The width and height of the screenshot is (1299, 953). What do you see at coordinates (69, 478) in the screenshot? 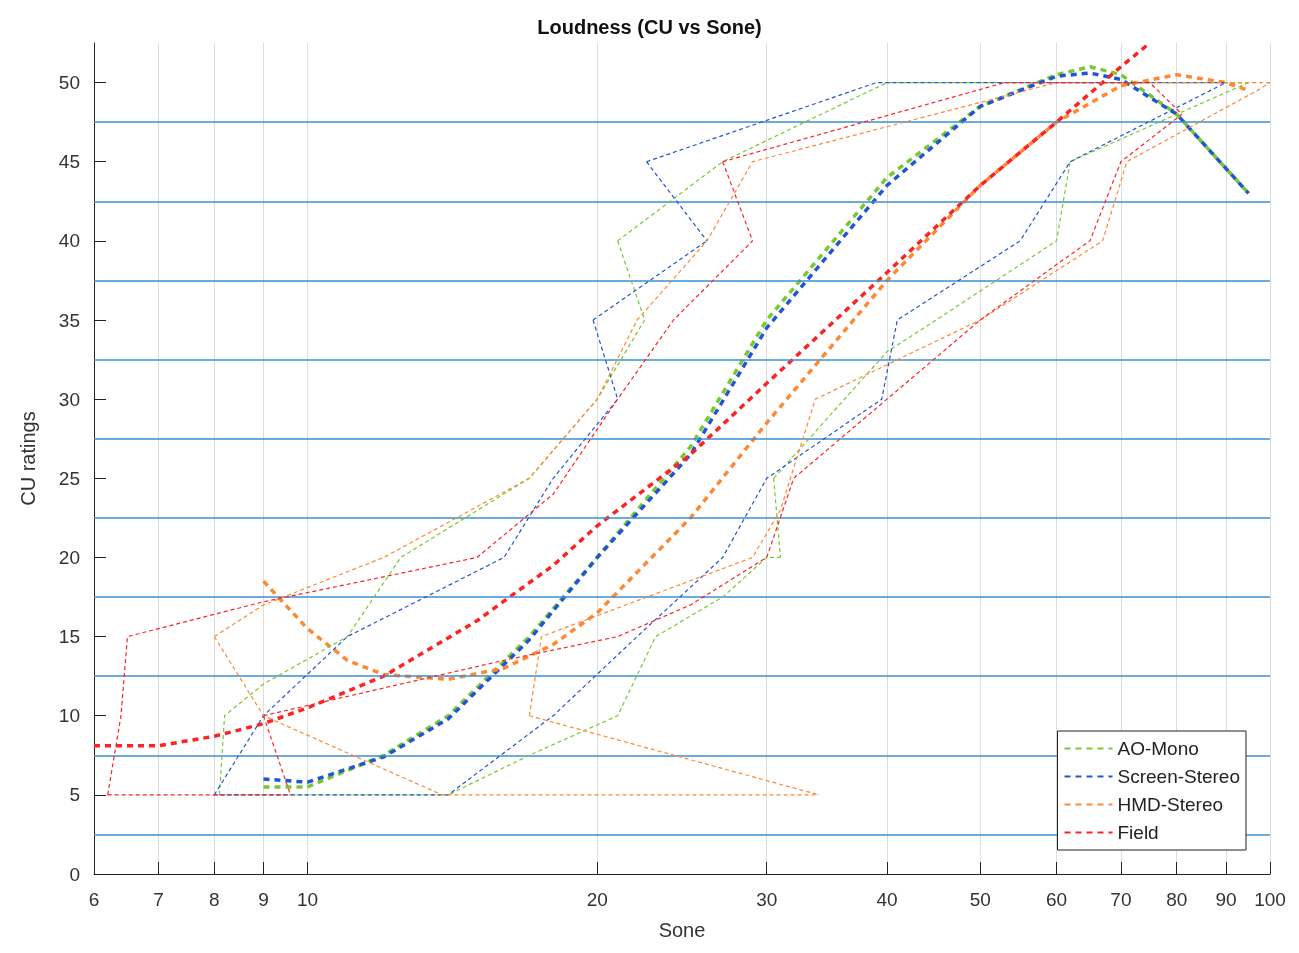
I see `y-tick-label: 25` at bounding box center [69, 478].